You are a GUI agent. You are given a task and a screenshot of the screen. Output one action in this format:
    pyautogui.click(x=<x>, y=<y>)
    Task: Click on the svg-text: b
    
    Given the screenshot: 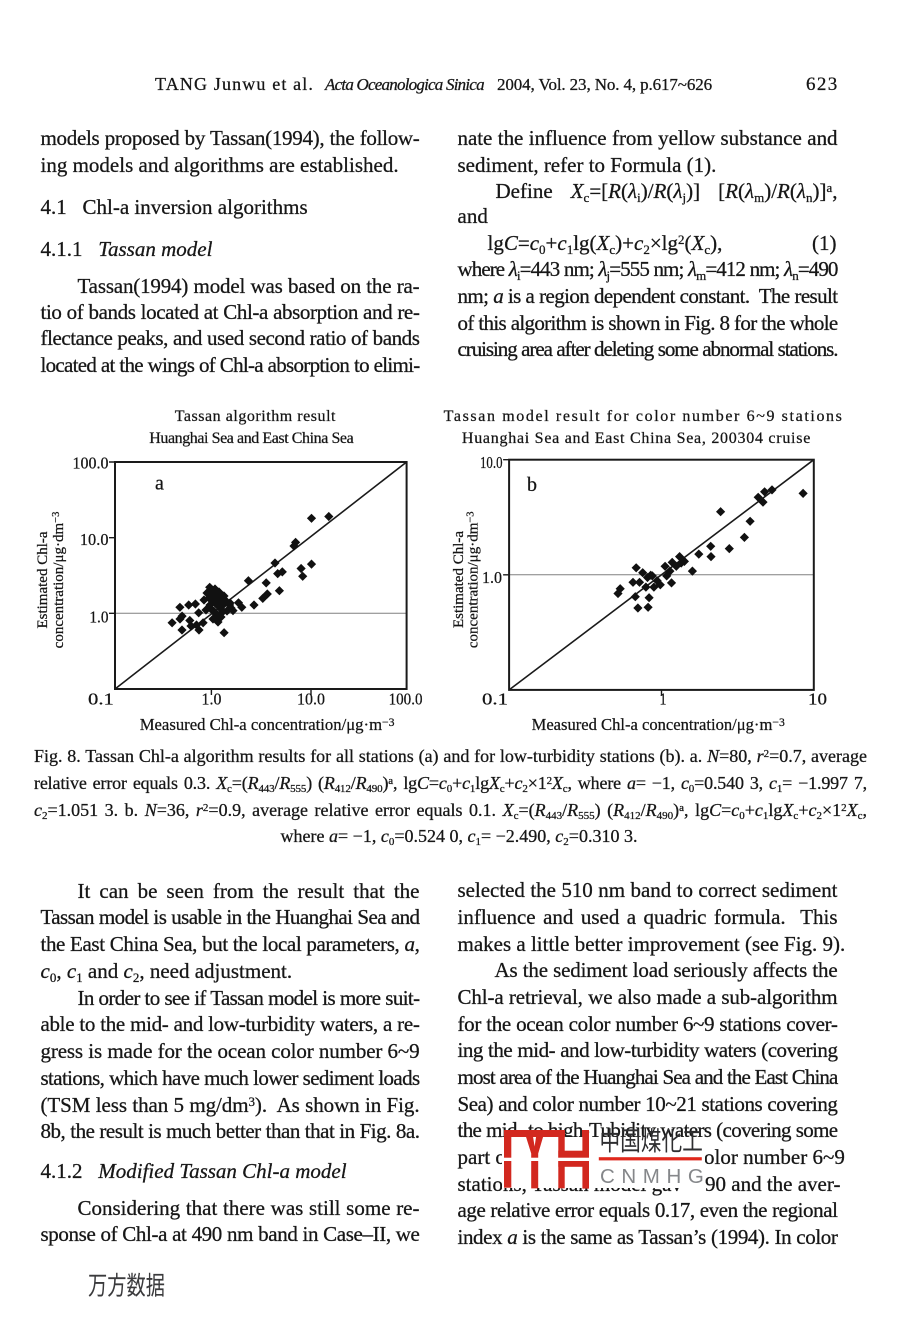 What is the action you would take?
    pyautogui.click(x=532, y=485)
    